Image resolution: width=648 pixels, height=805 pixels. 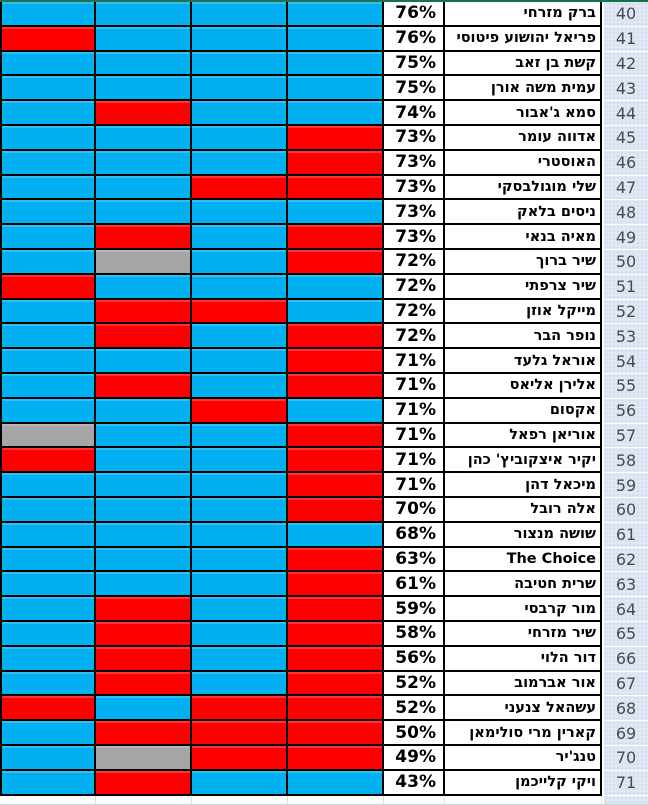 I want to click on percent-cell: 74%, so click(x=414, y=113).